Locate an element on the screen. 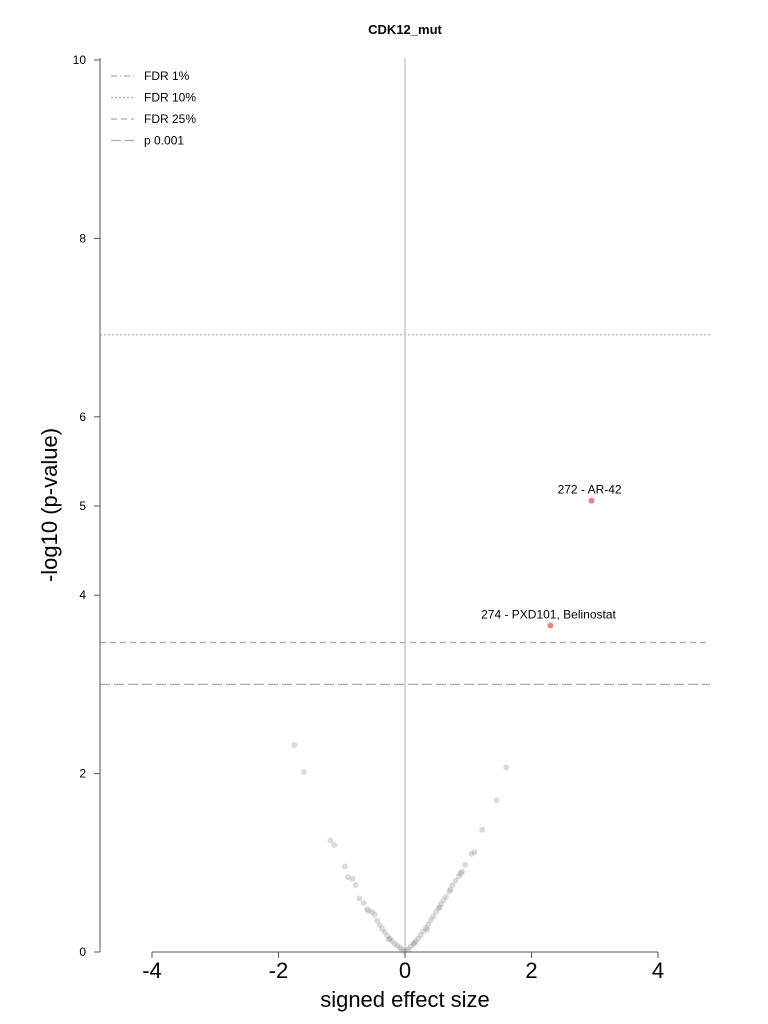  point-label: 274 - PXD101, Belinostat is located at coordinates (548, 615).